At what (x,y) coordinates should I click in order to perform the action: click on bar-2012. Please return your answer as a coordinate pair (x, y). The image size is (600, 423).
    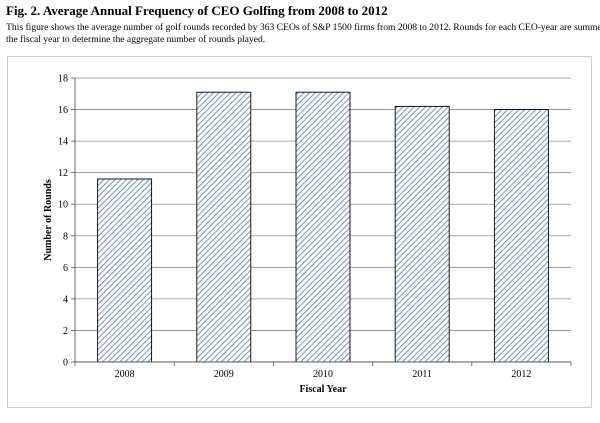
    Looking at the image, I should click on (521, 236).